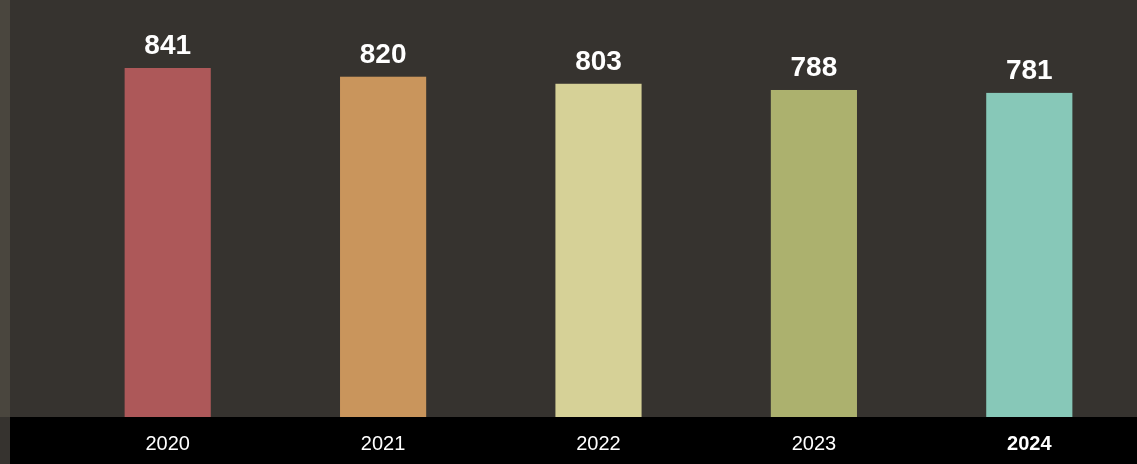 Image resolution: width=1137 pixels, height=464 pixels. I want to click on x-tick-label: 2021, so click(383, 443).